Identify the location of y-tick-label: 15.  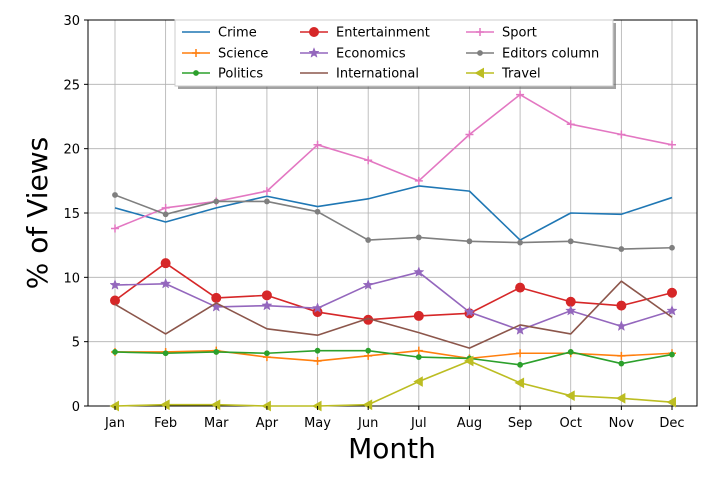
(71, 214).